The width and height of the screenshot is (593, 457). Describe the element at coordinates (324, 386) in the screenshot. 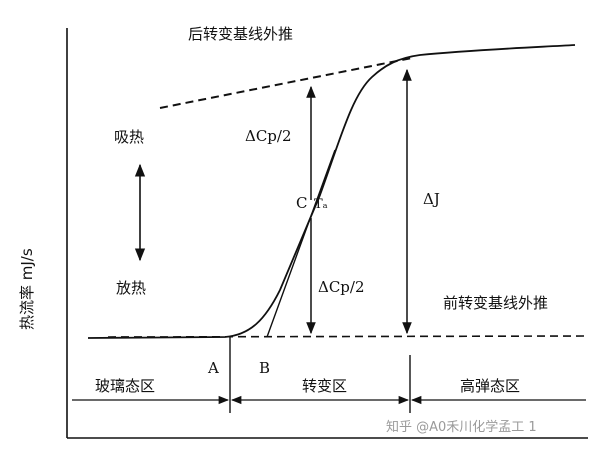

I see `transition-region-label: 转变区` at that location.